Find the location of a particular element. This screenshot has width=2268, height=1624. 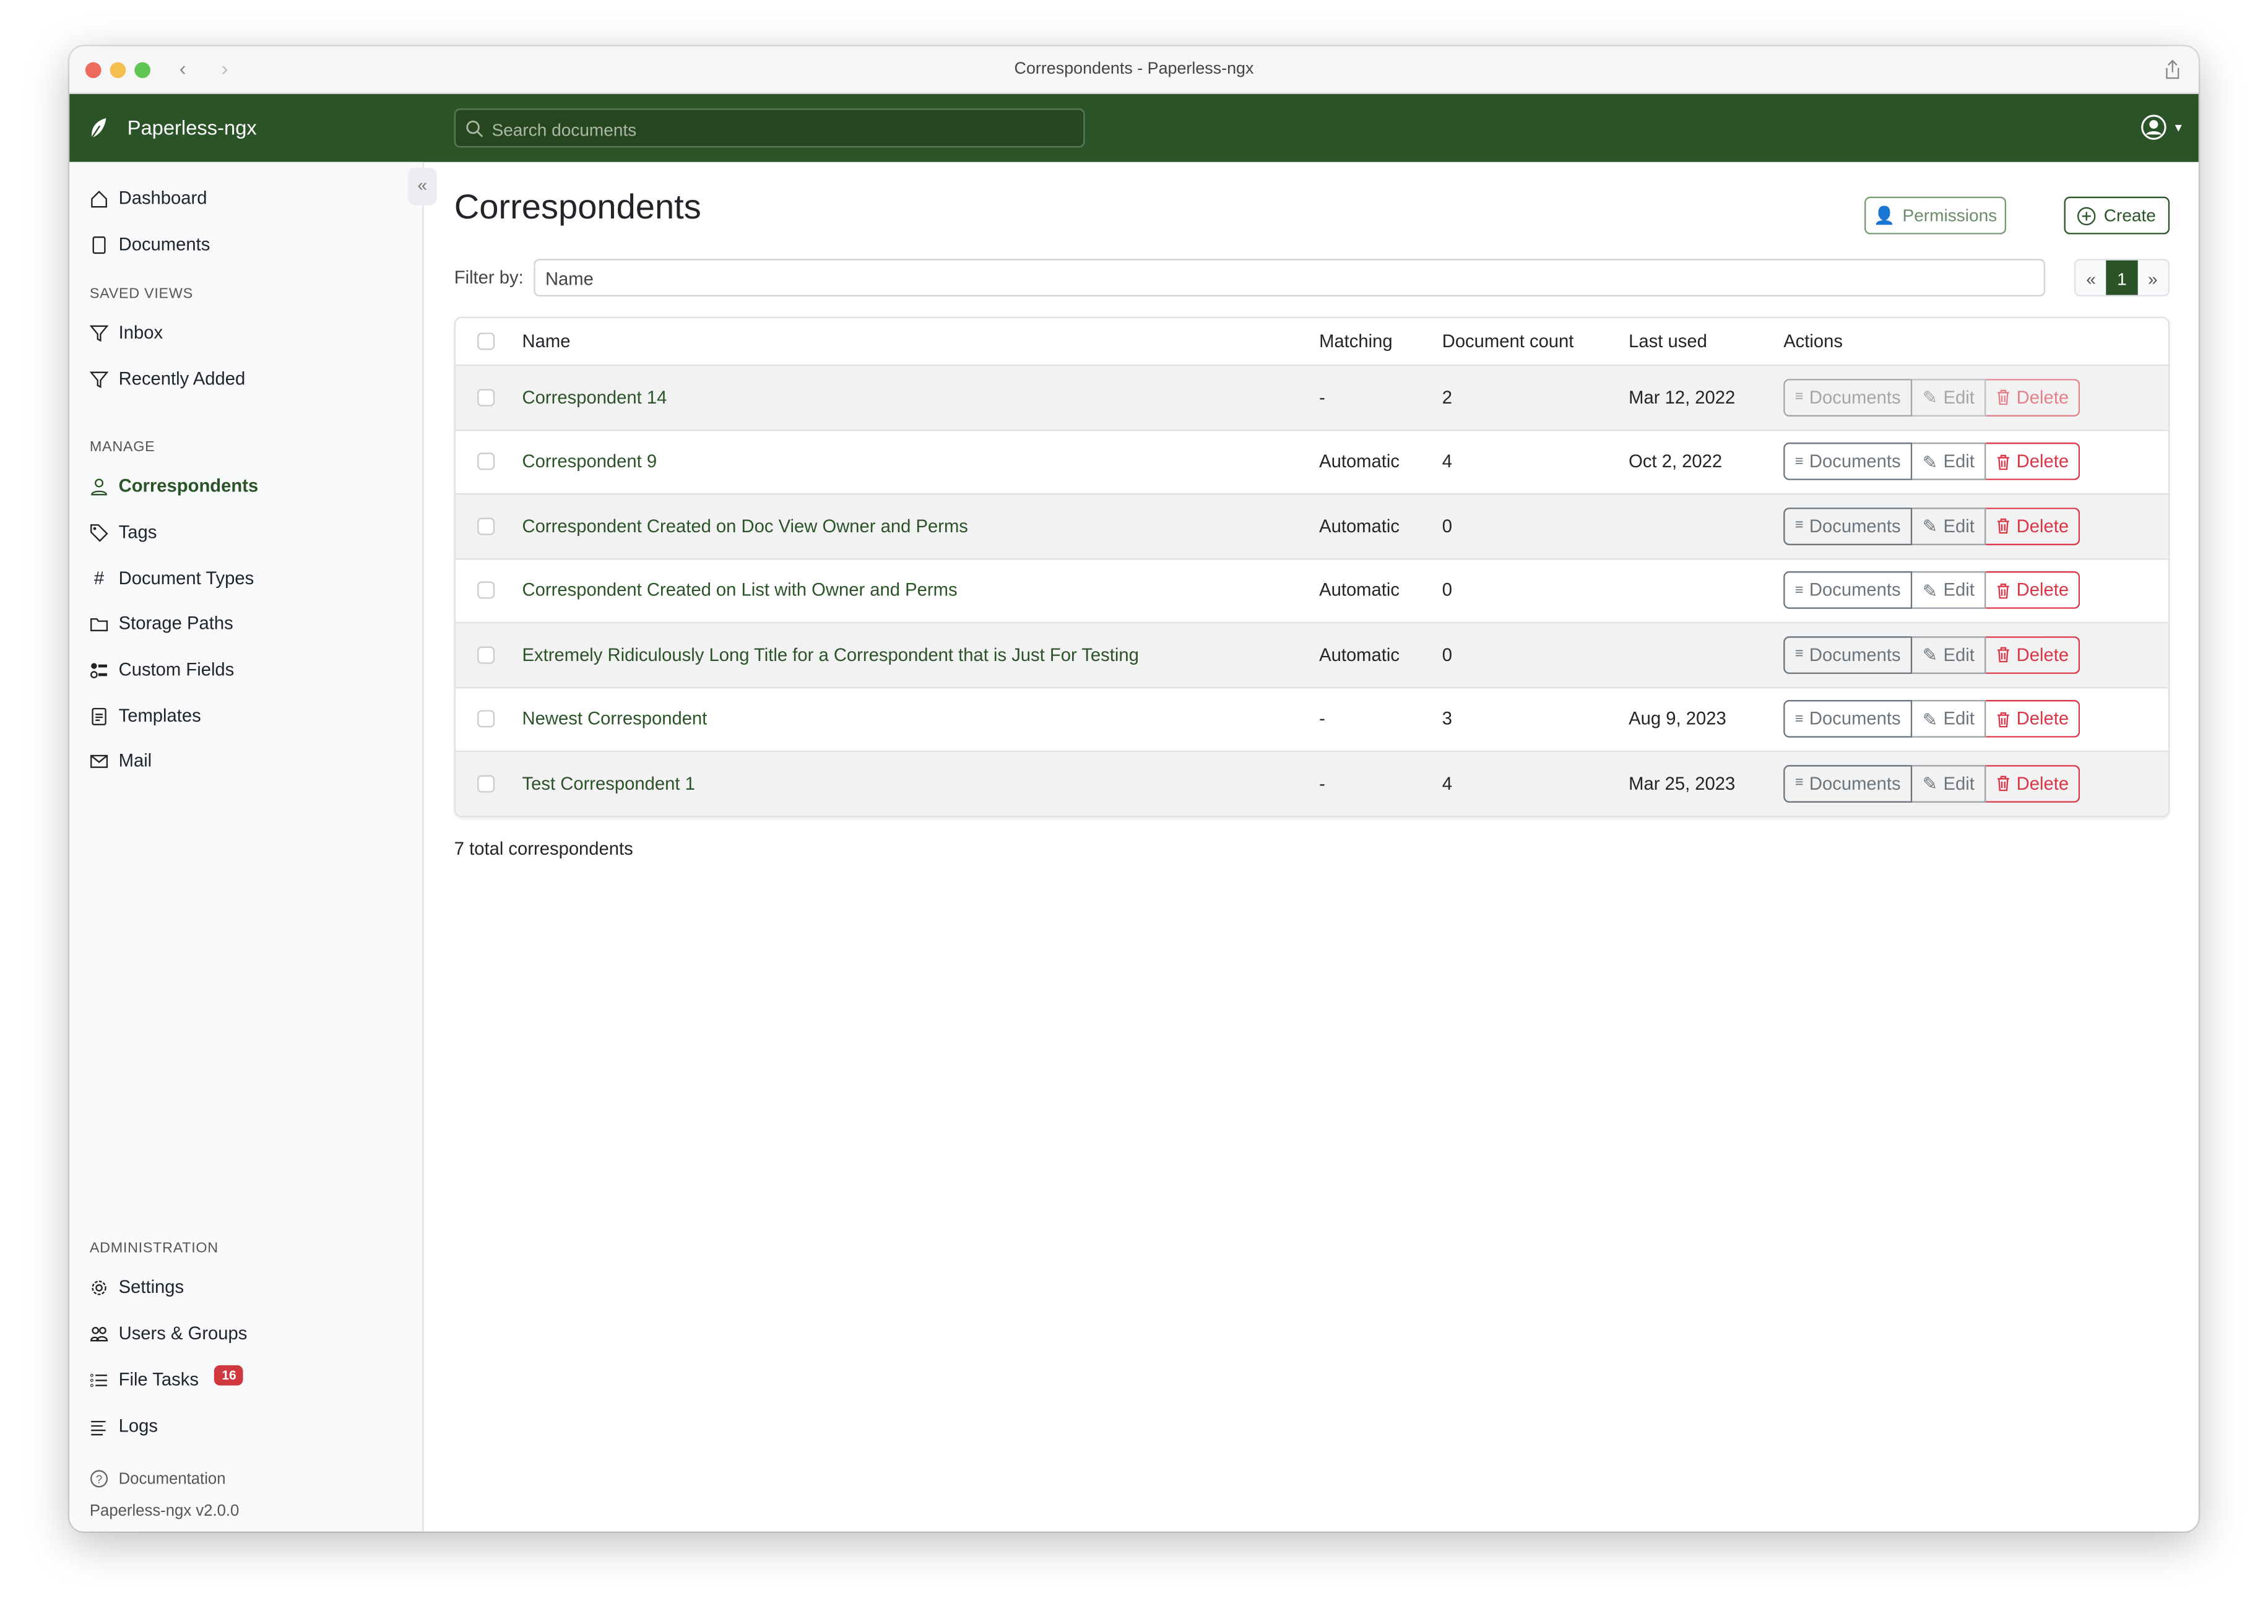

sidebar-item-label: Settings is located at coordinates (151, 1287).